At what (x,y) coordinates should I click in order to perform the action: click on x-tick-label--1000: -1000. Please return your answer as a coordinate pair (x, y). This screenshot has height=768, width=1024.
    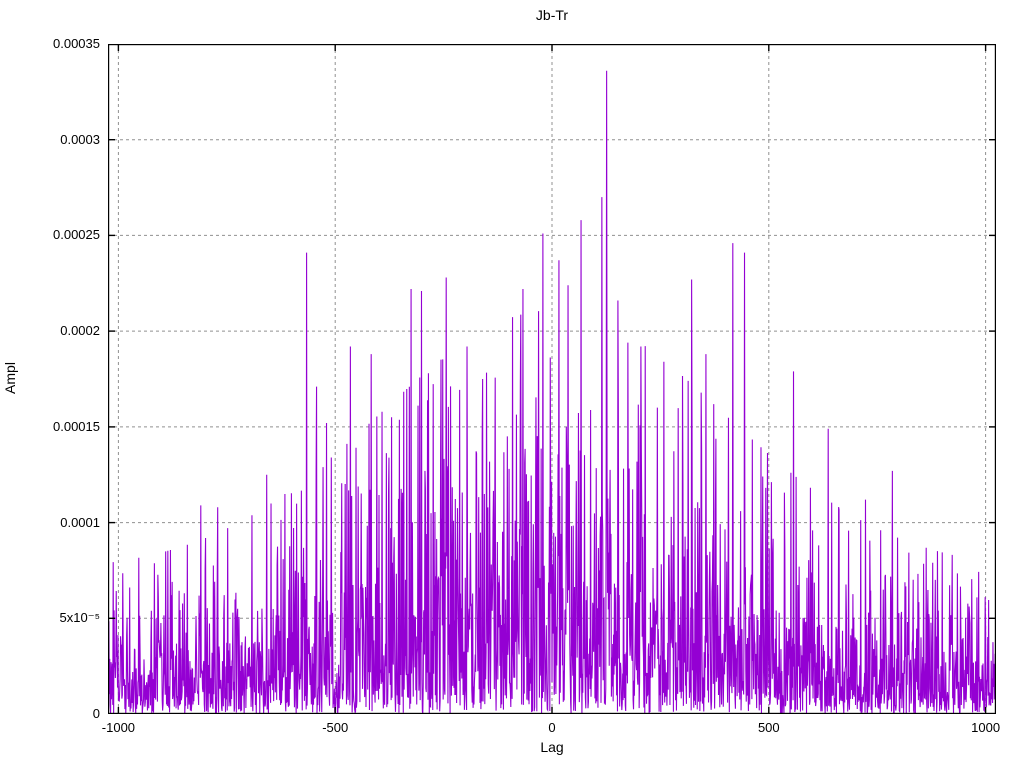
    Looking at the image, I should click on (118, 727).